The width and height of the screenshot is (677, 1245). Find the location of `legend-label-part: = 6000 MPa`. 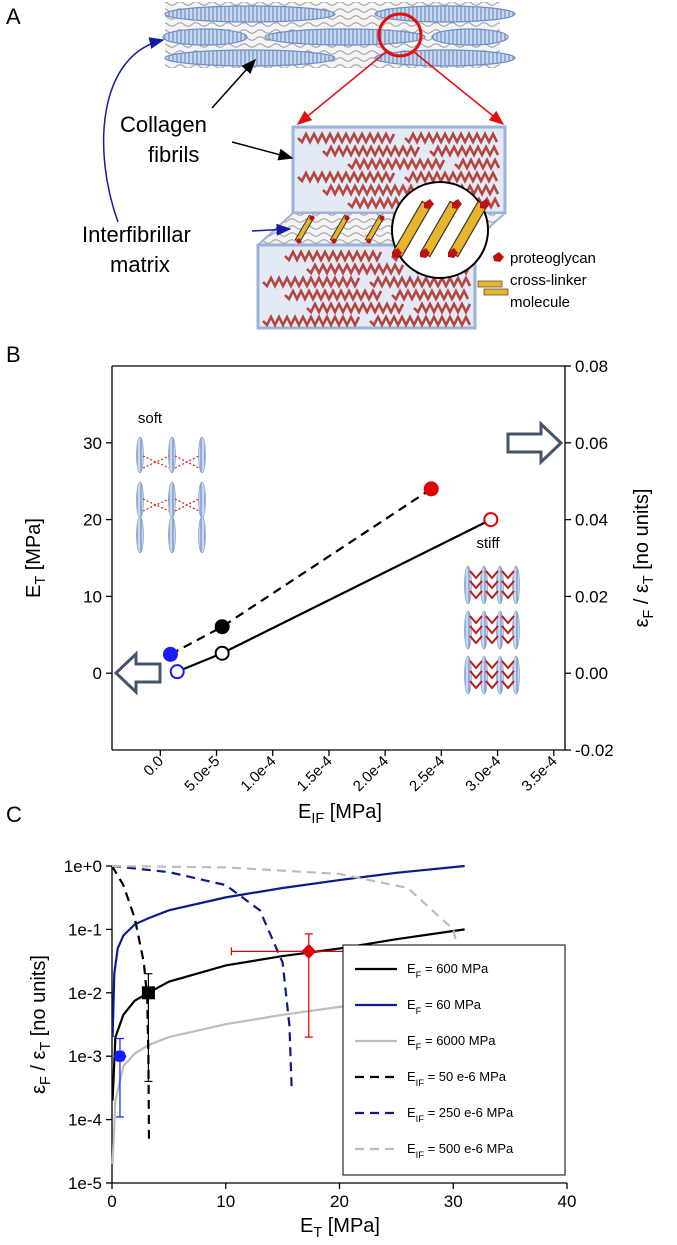

legend-label-part: = 6000 MPa is located at coordinates (458, 1040).